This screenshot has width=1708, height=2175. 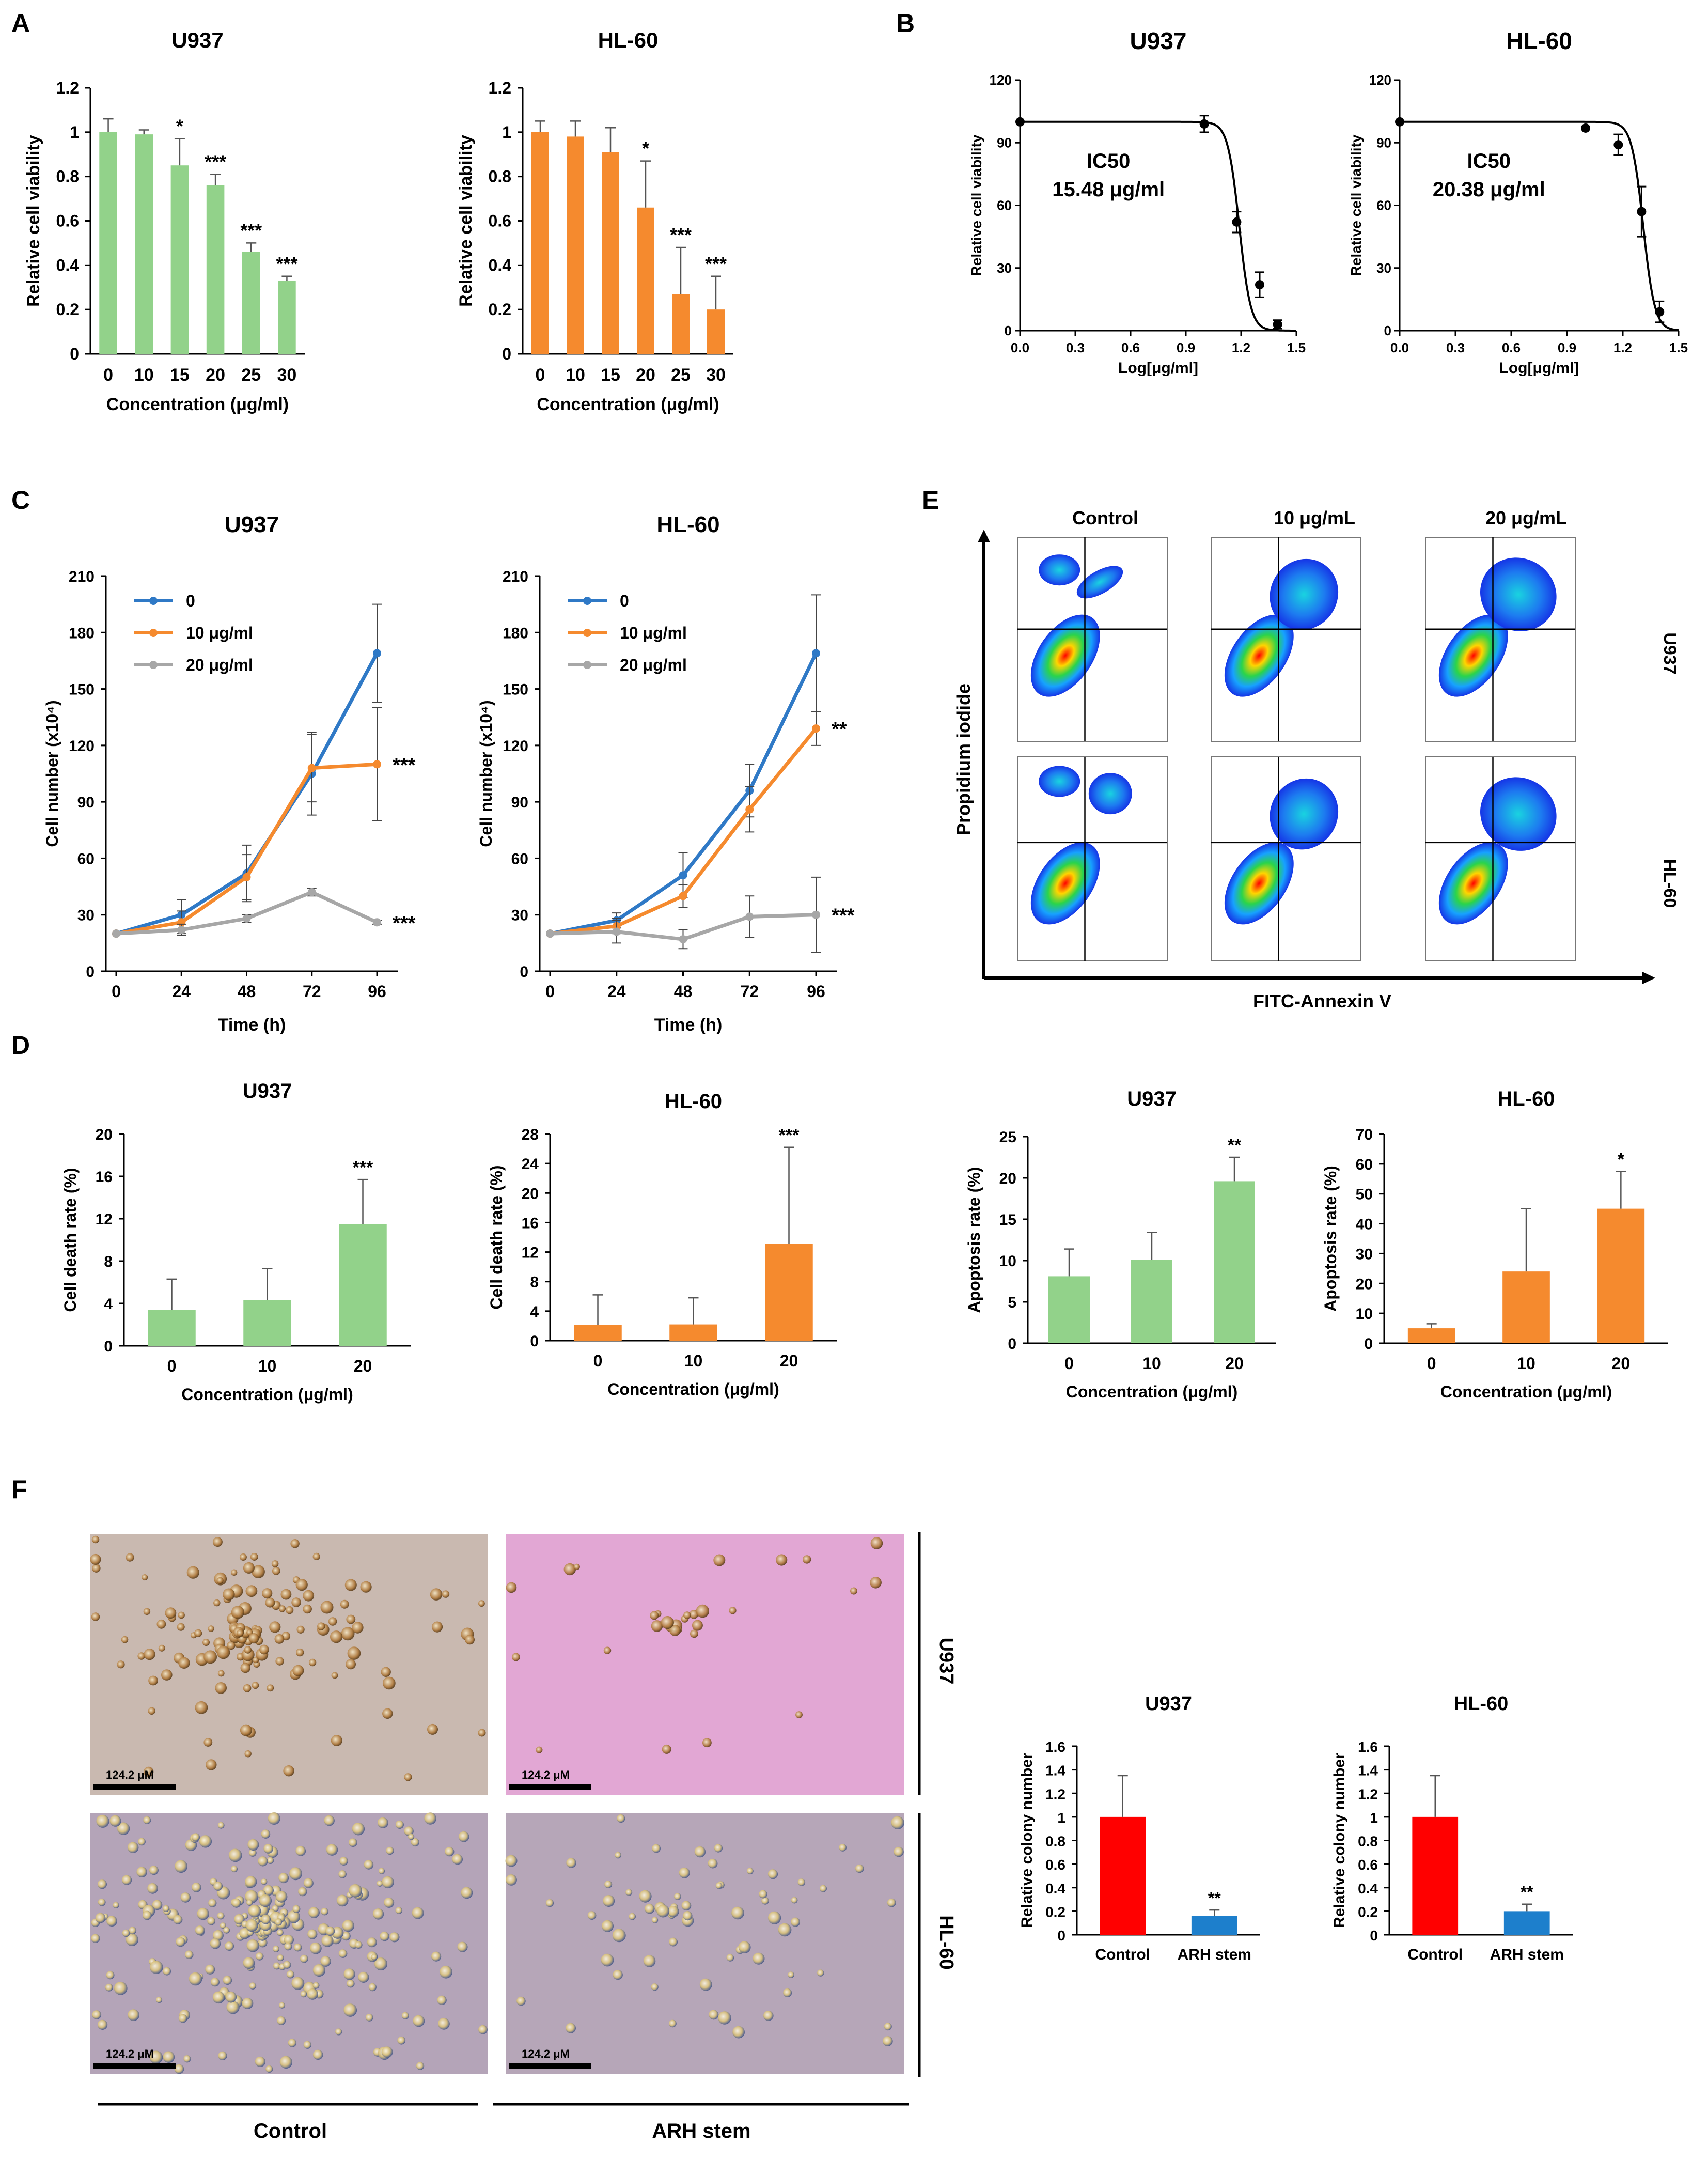 I want to click on y-tick-label: 5, so click(x=1012, y=1302).